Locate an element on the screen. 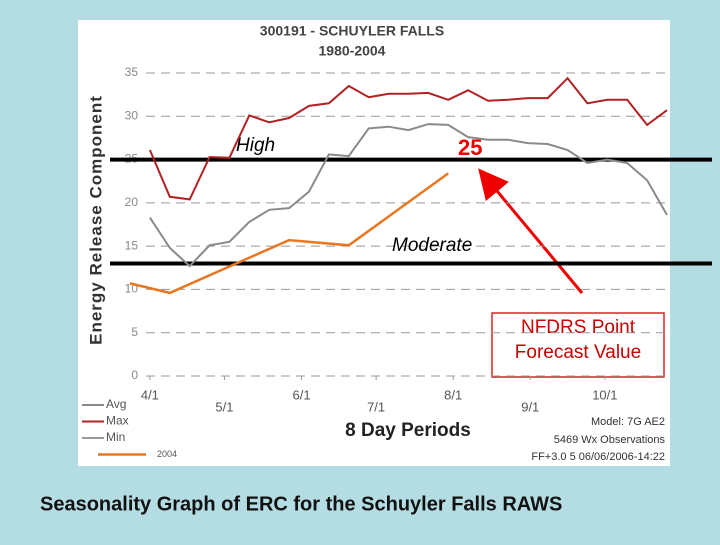 The image size is (720, 545). threshold-label: Moderate is located at coordinates (432, 245).